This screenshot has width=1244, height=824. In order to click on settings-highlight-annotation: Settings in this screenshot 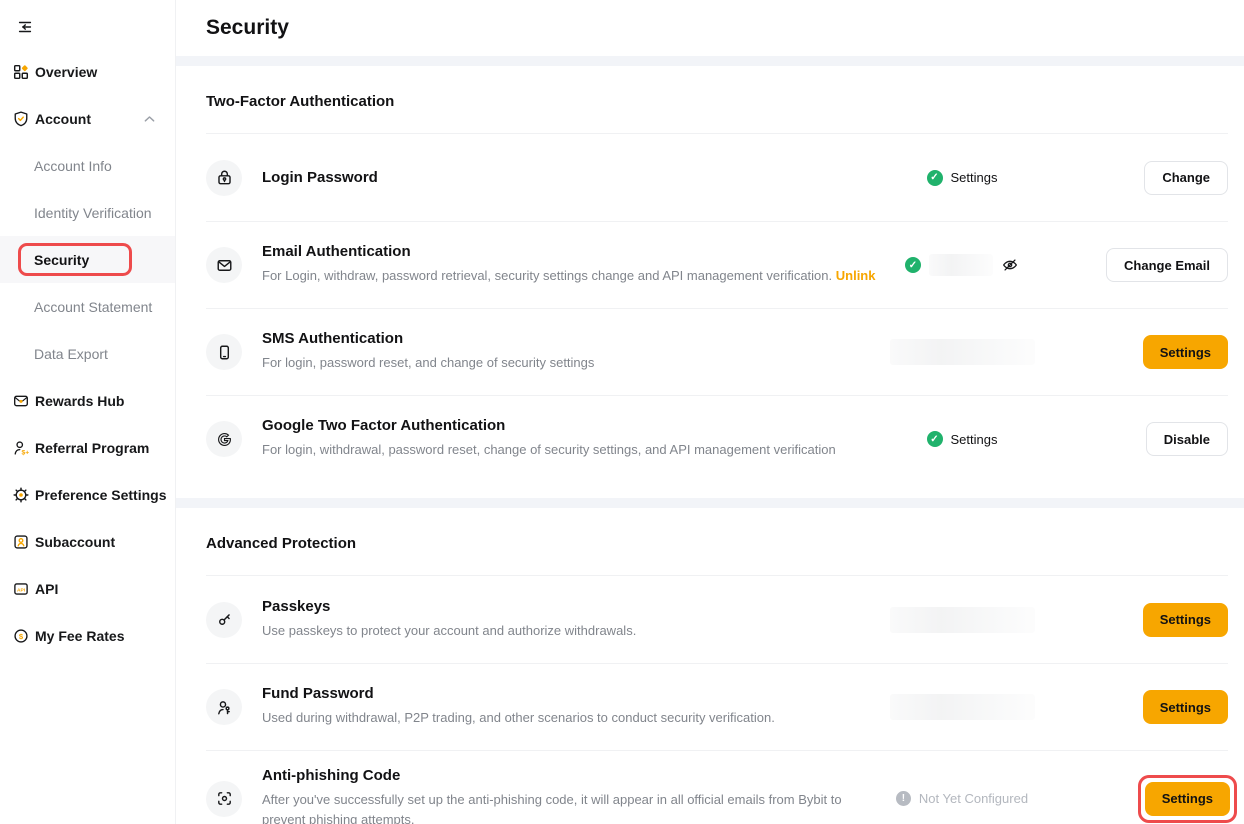, I will do `click(1187, 798)`.